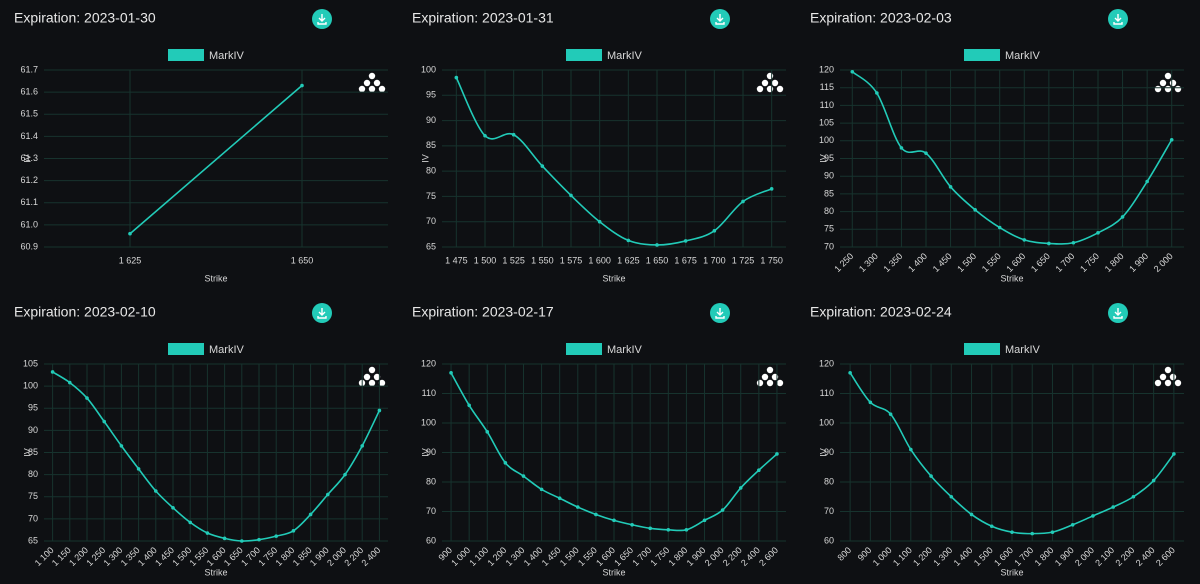  What do you see at coordinates (29, 202) in the screenshot?
I see `y-tick-label: 61.1` at bounding box center [29, 202].